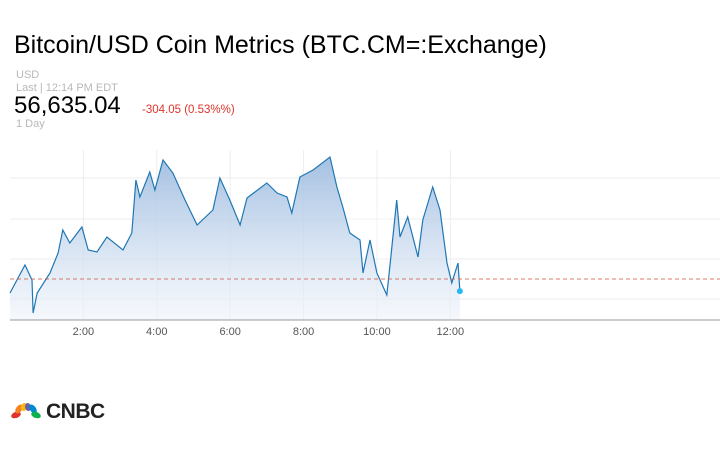  Describe the element at coordinates (75, 411) in the screenshot. I see `cnbc-logo-text: CNBC` at that location.